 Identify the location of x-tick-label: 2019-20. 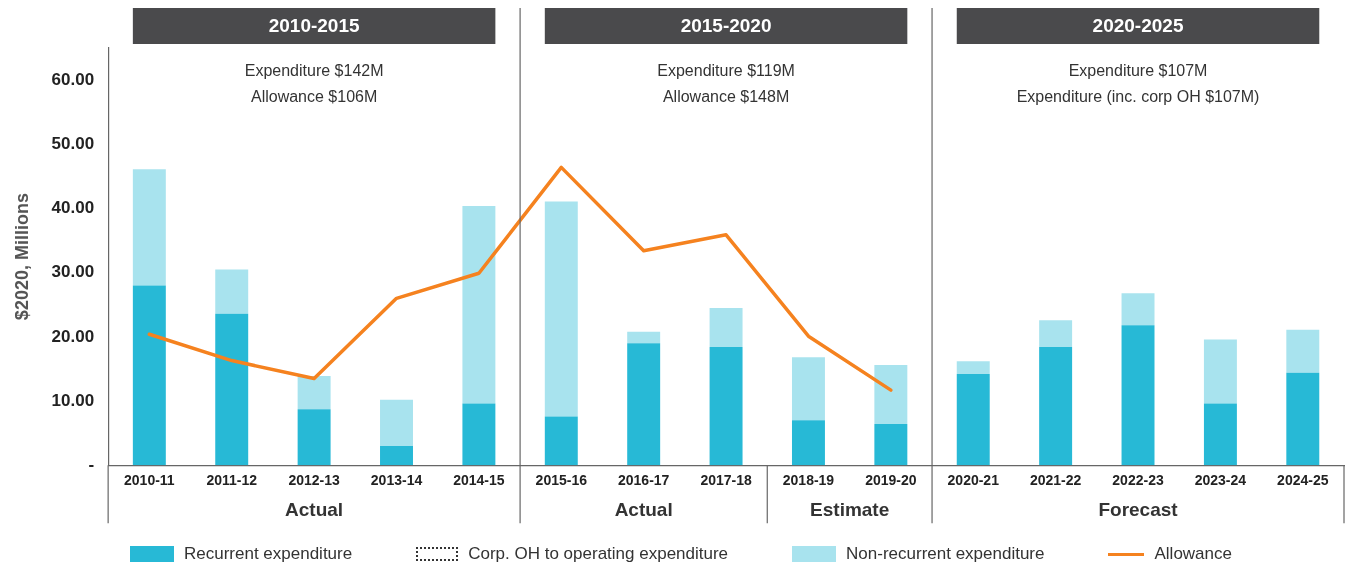
(891, 480).